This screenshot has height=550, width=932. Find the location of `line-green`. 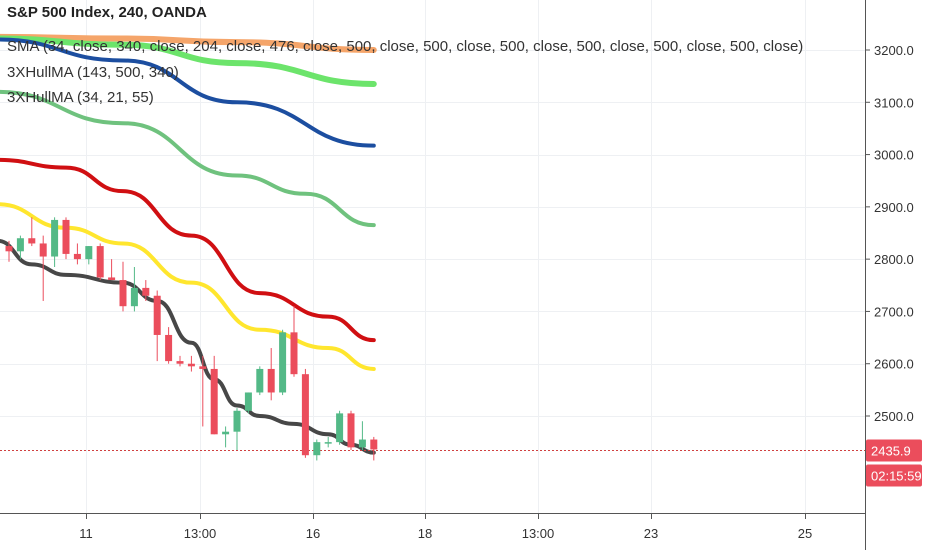

line-green is located at coordinates (188, 158).